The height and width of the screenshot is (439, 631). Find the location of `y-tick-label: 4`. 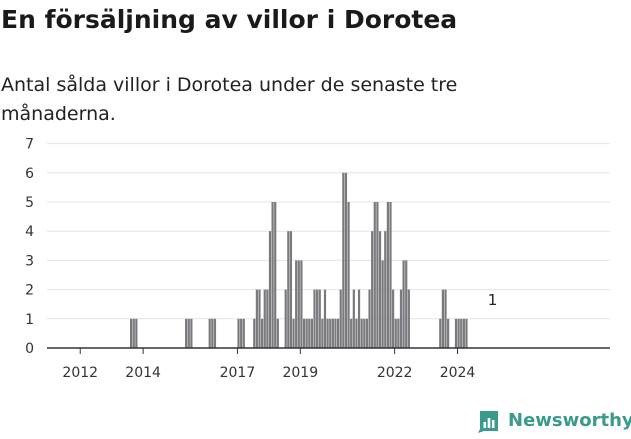

y-tick-label: 4 is located at coordinates (29, 232).